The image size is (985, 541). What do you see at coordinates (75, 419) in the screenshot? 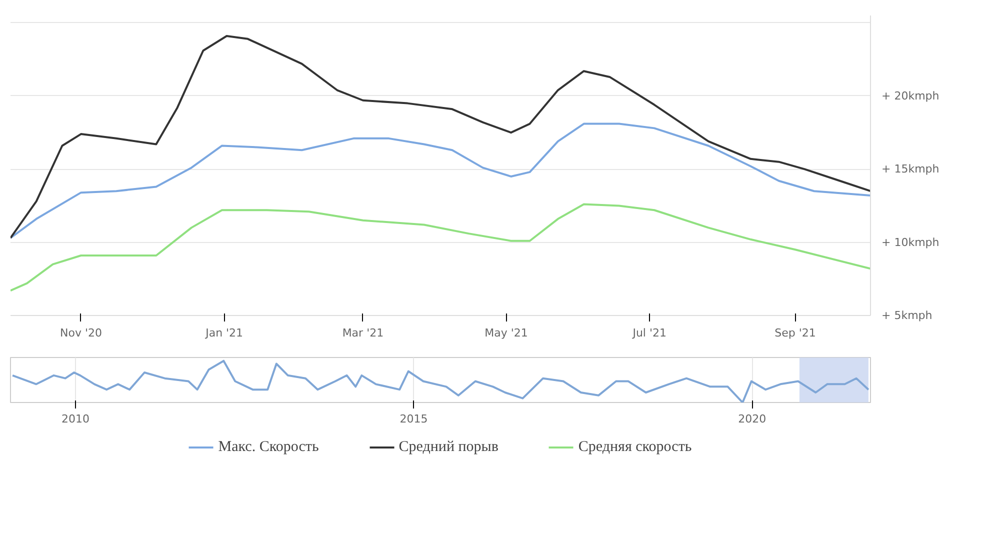
I see `x-tick-label: 2010` at bounding box center [75, 419].